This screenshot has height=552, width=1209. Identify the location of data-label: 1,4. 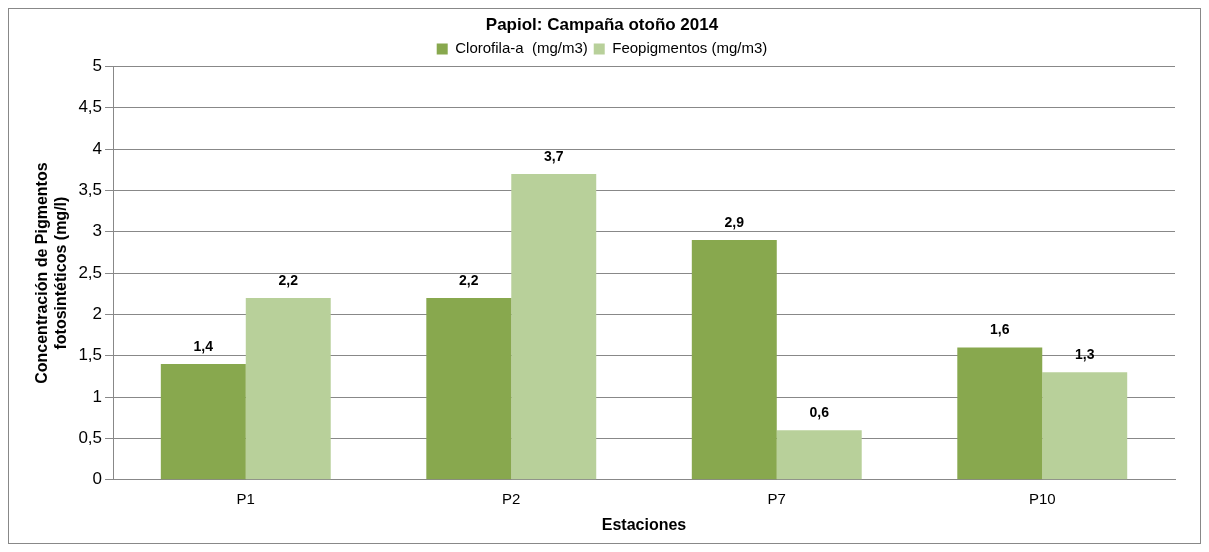
(203, 345).